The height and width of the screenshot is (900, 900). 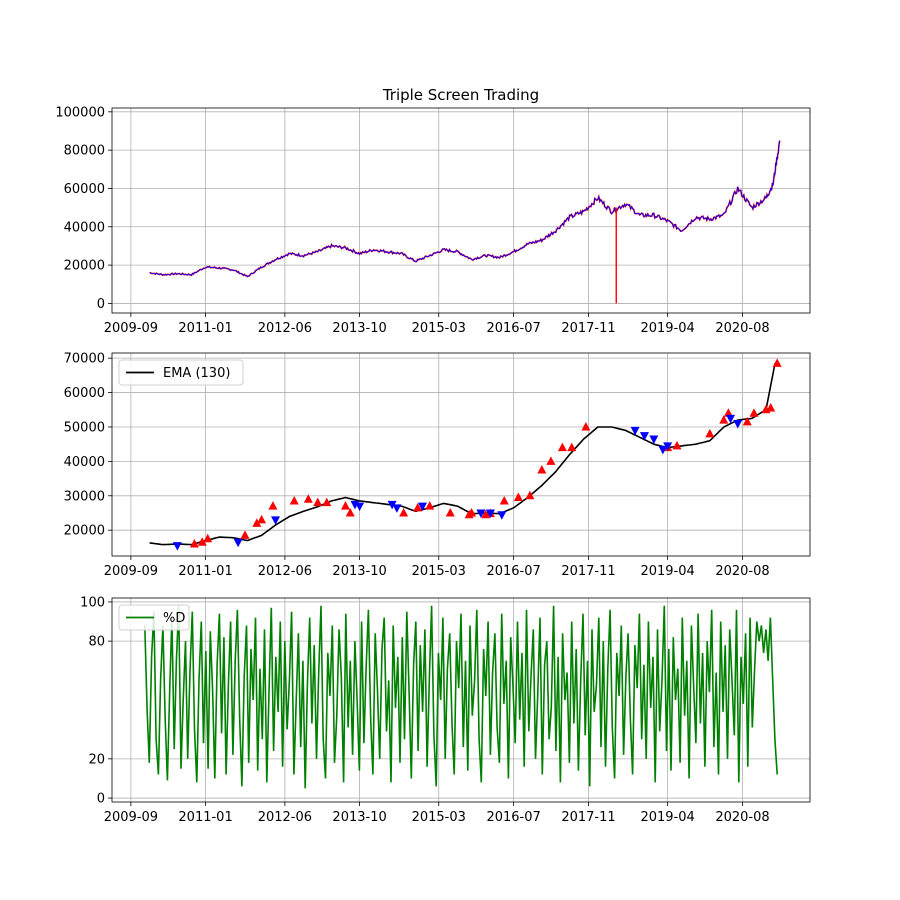 I want to click on y-tick-label: 20, so click(x=96, y=759).